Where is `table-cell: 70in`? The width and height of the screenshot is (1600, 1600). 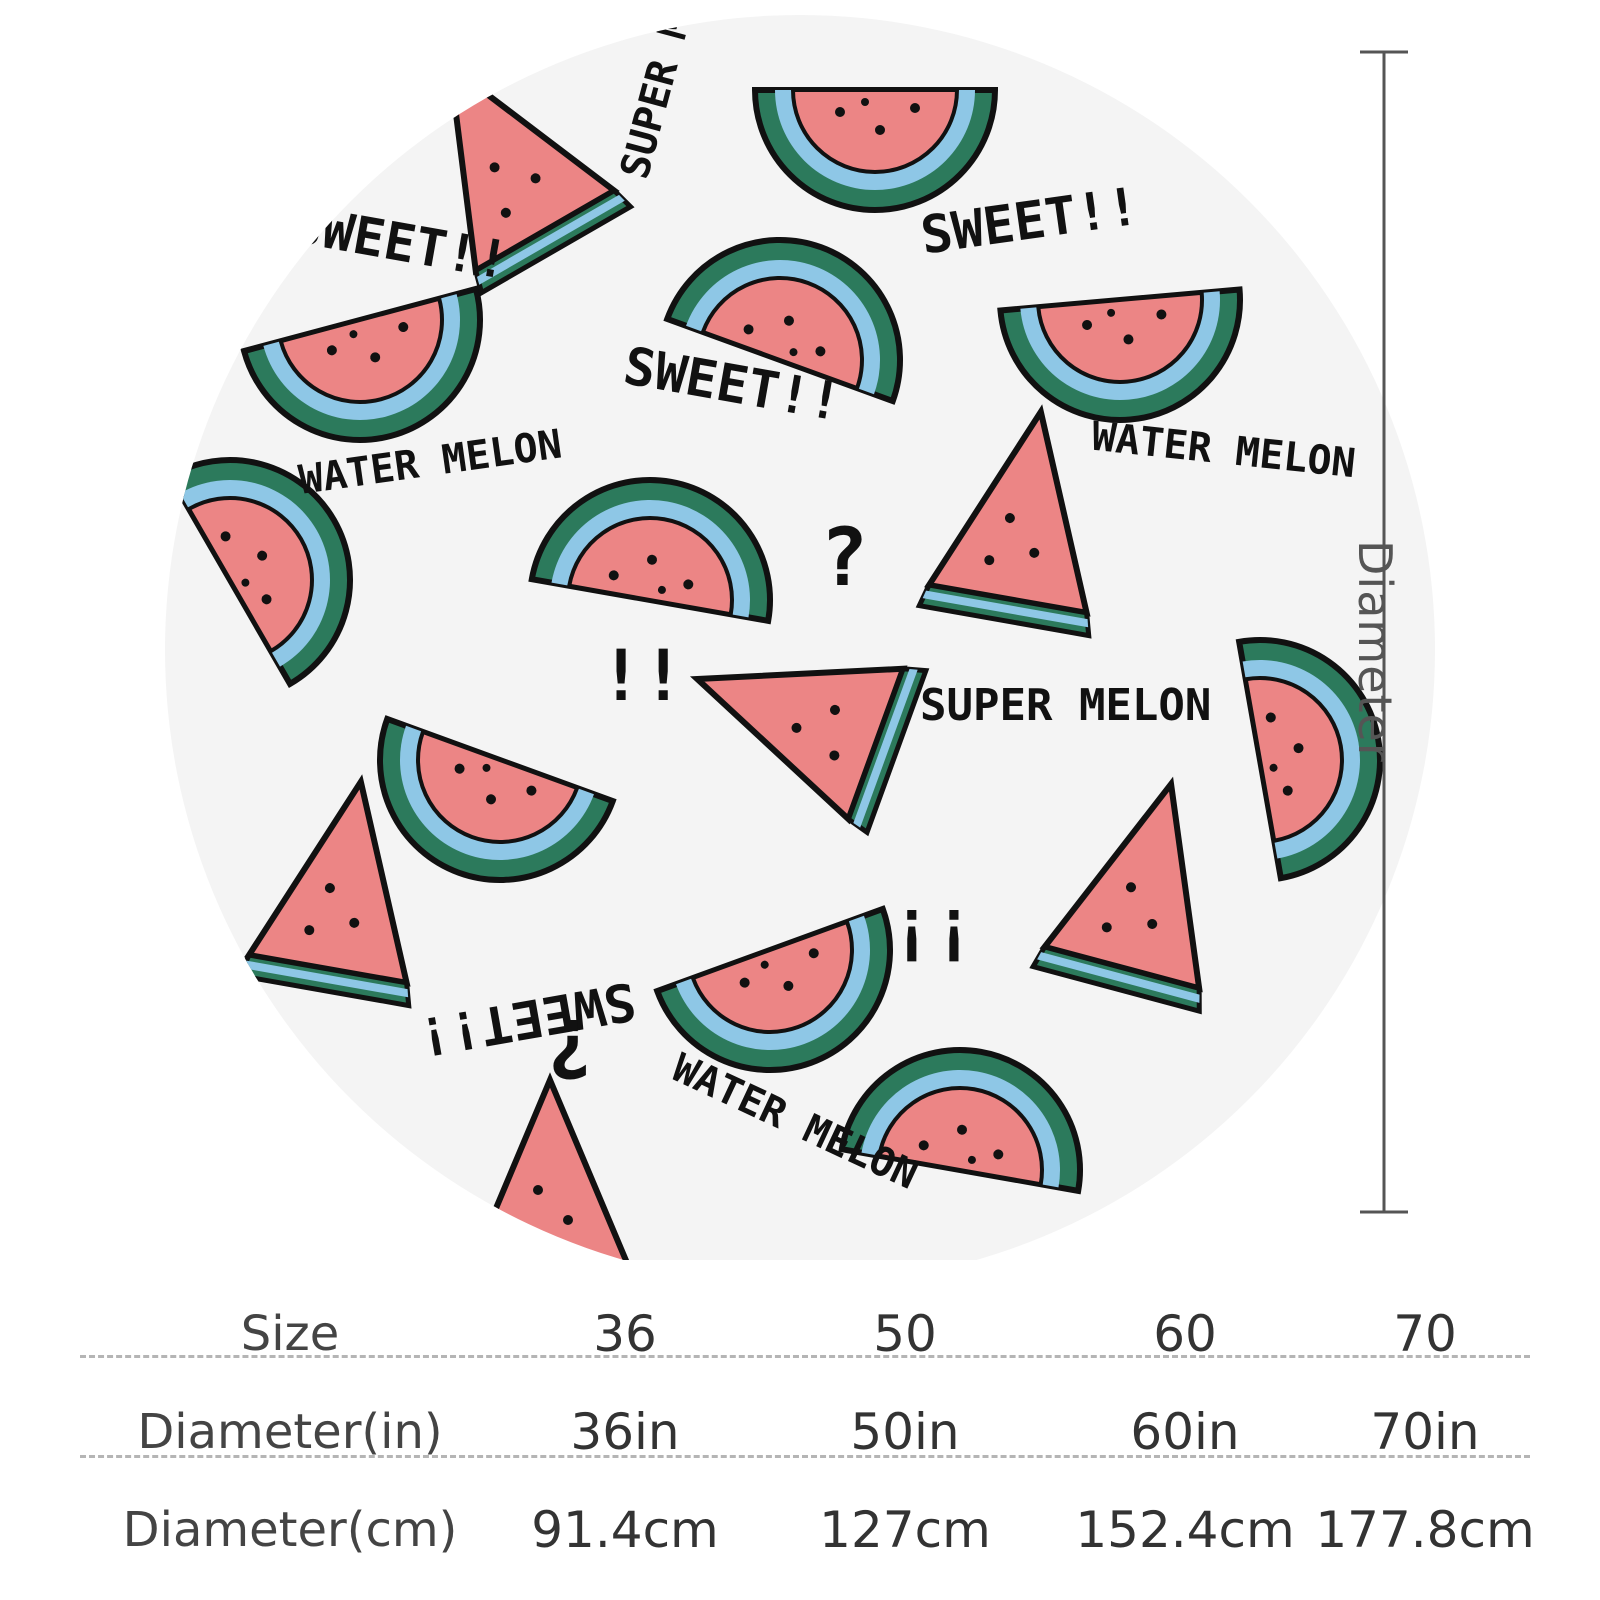 table-cell: 70in is located at coordinates (1425, 1432).